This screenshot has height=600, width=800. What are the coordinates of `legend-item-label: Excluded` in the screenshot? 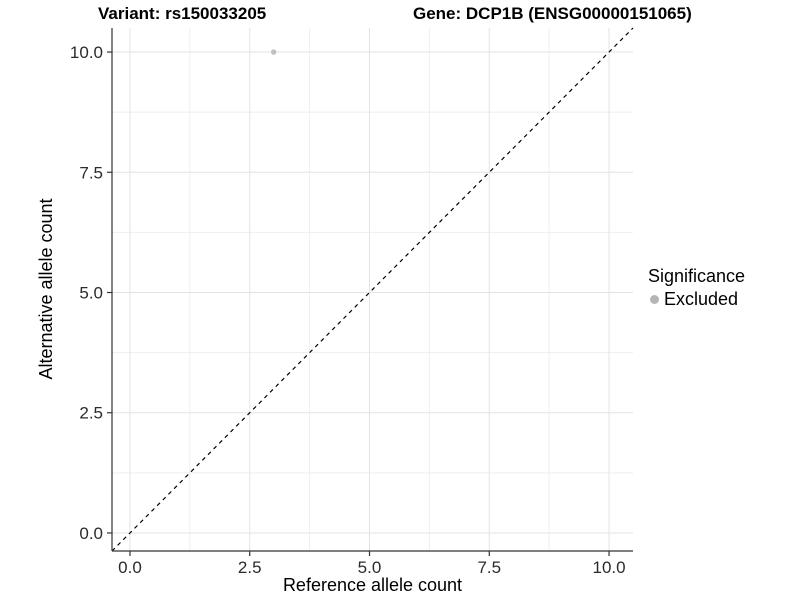 It's located at (701, 299).